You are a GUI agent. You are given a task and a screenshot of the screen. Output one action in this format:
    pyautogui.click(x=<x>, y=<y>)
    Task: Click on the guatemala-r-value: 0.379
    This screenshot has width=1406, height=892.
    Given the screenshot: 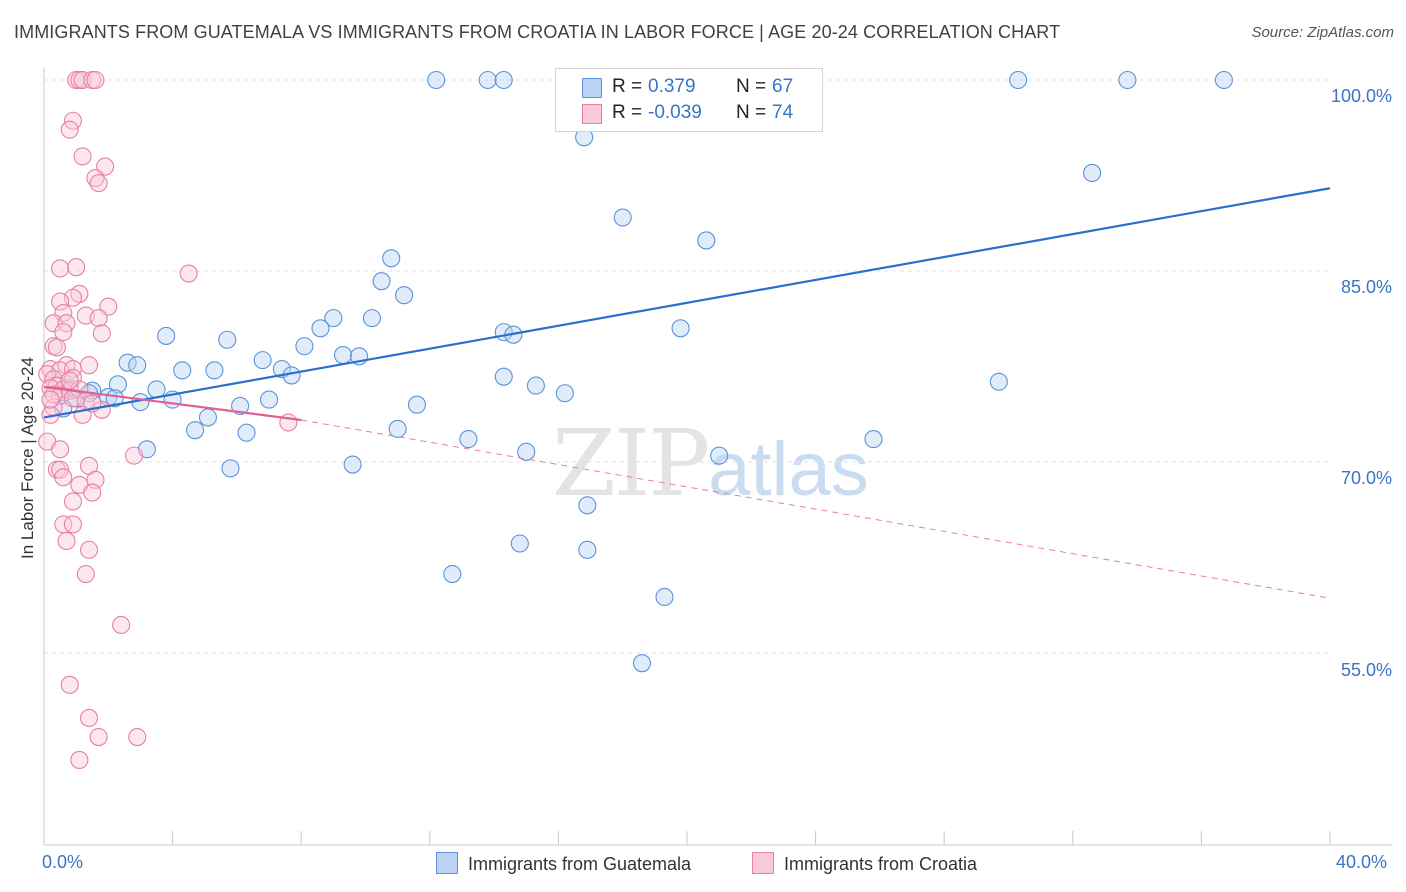 What is the action you would take?
    pyautogui.click(x=672, y=86)
    